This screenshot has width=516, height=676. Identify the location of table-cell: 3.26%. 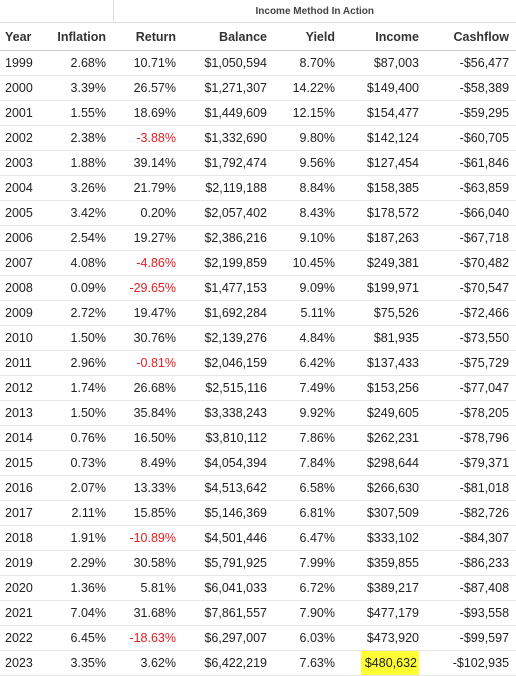
(84, 188).